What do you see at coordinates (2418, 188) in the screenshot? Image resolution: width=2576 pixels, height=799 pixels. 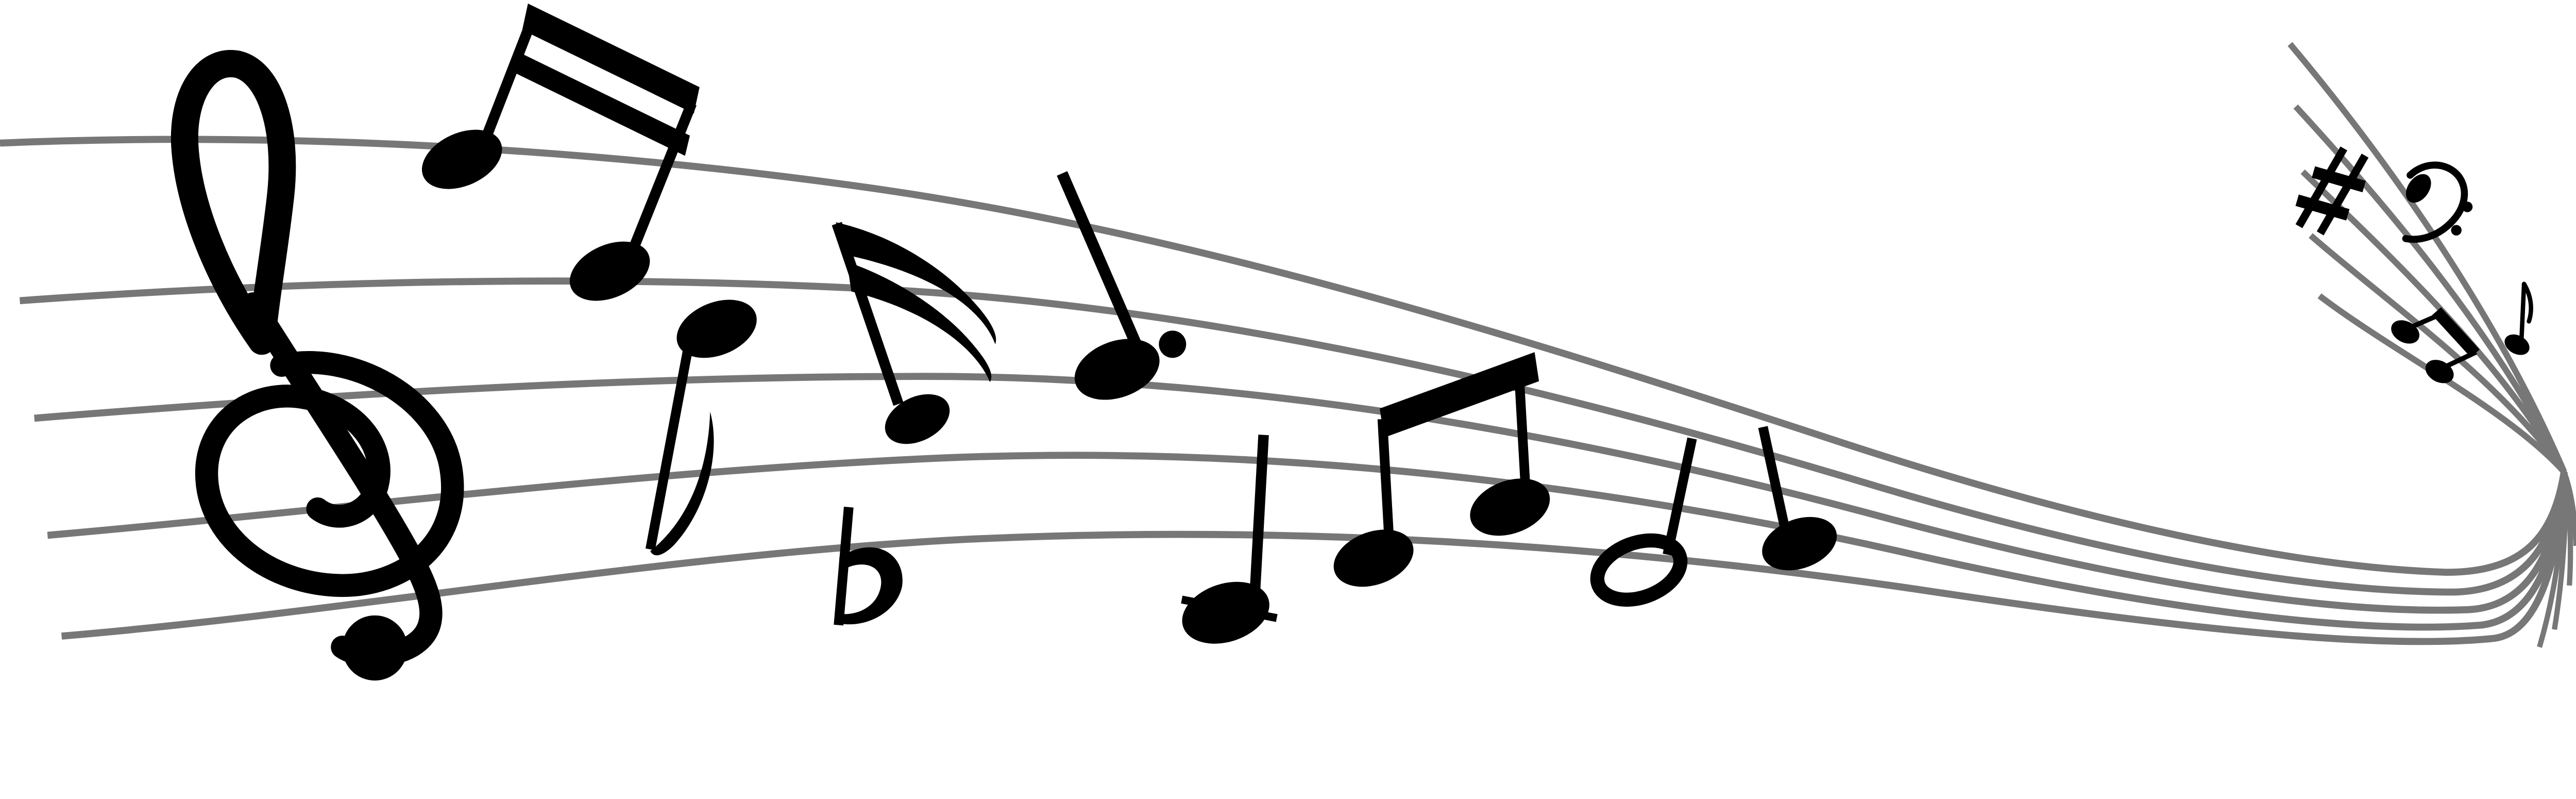 I see `bass-clef-head` at bounding box center [2418, 188].